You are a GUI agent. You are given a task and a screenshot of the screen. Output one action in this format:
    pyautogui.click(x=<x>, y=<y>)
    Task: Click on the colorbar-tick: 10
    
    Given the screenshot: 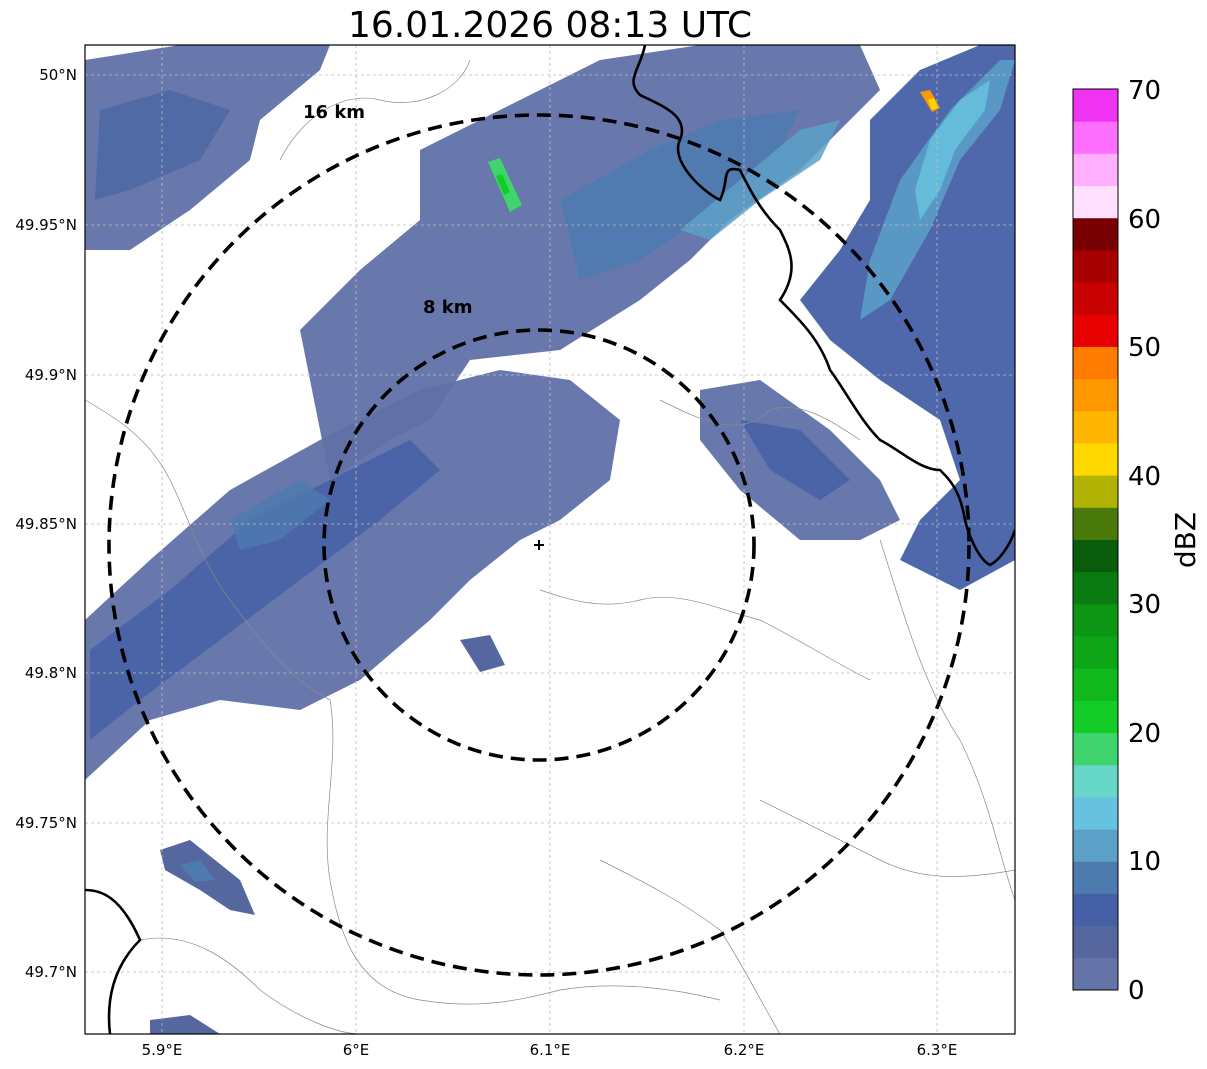 What is the action you would take?
    pyautogui.click(x=1144, y=862)
    